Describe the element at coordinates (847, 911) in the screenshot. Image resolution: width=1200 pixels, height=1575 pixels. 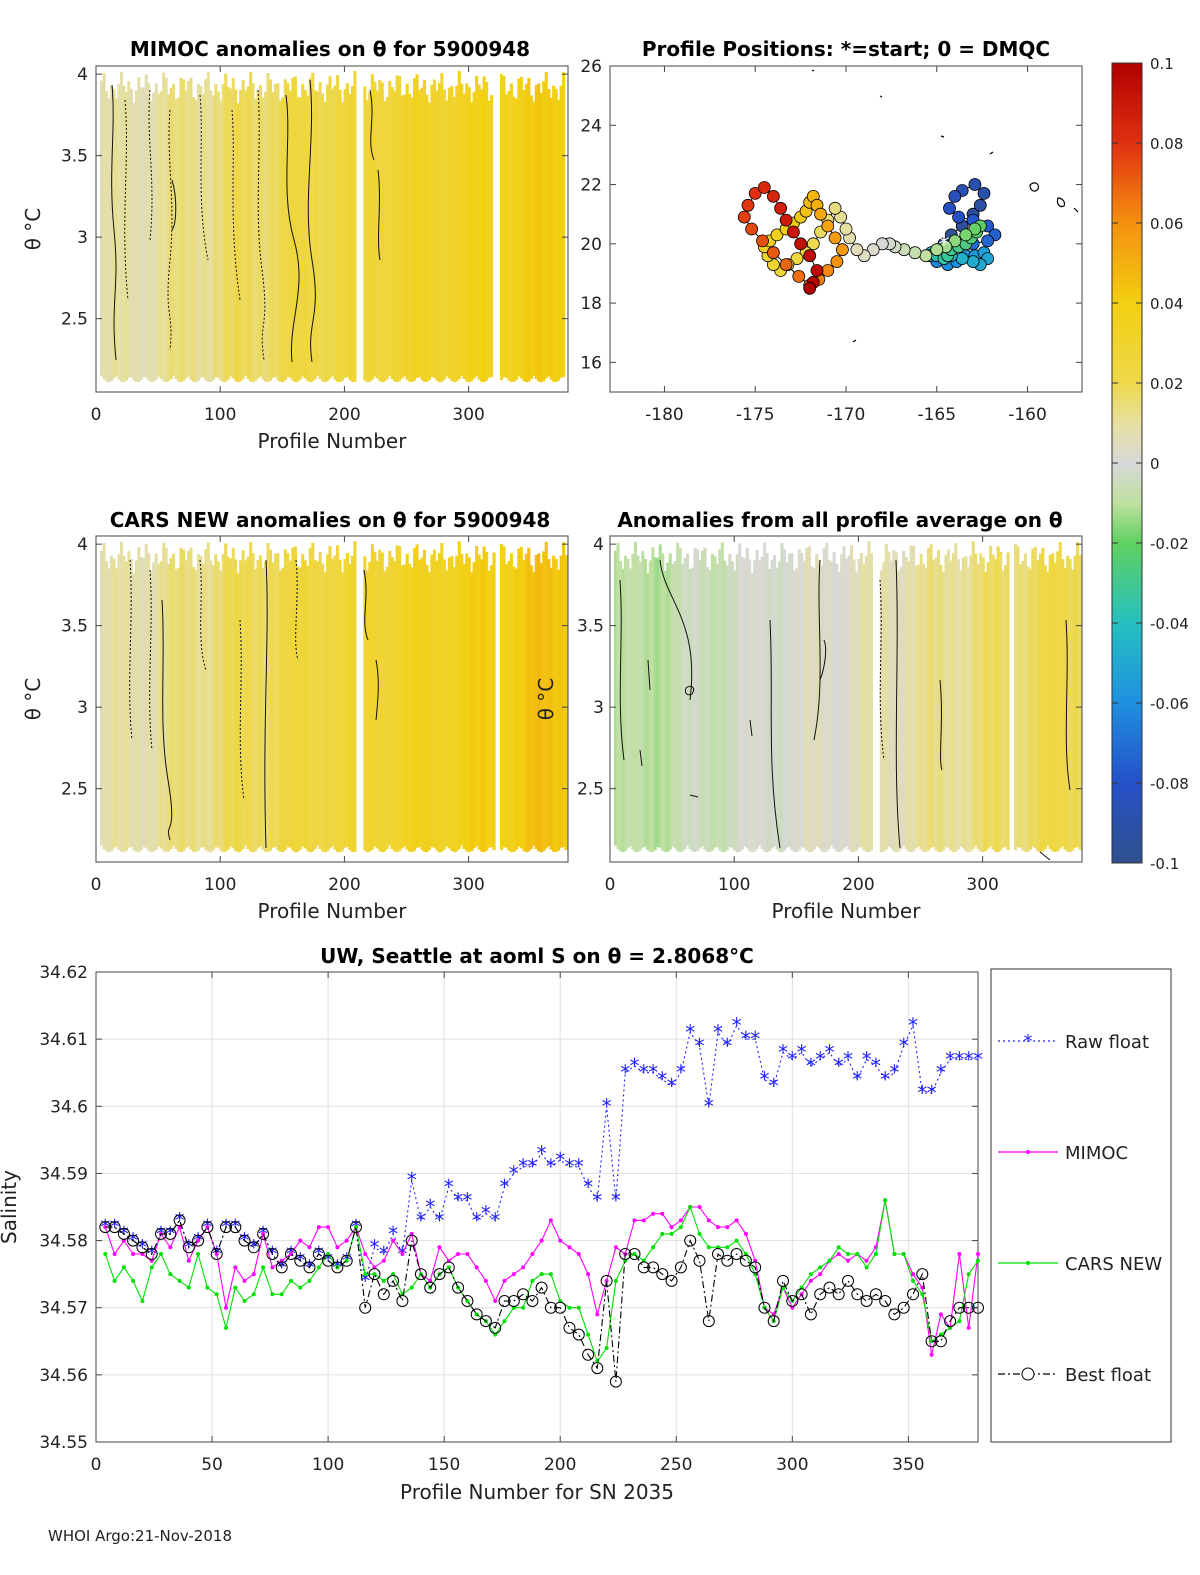
I see `avg-xlabel: Profile Number` at that location.